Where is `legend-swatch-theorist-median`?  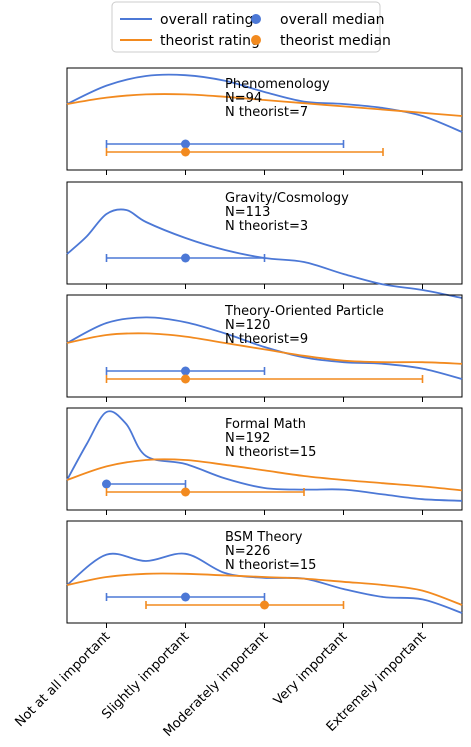 legend-swatch-theorist-median is located at coordinates (256, 40).